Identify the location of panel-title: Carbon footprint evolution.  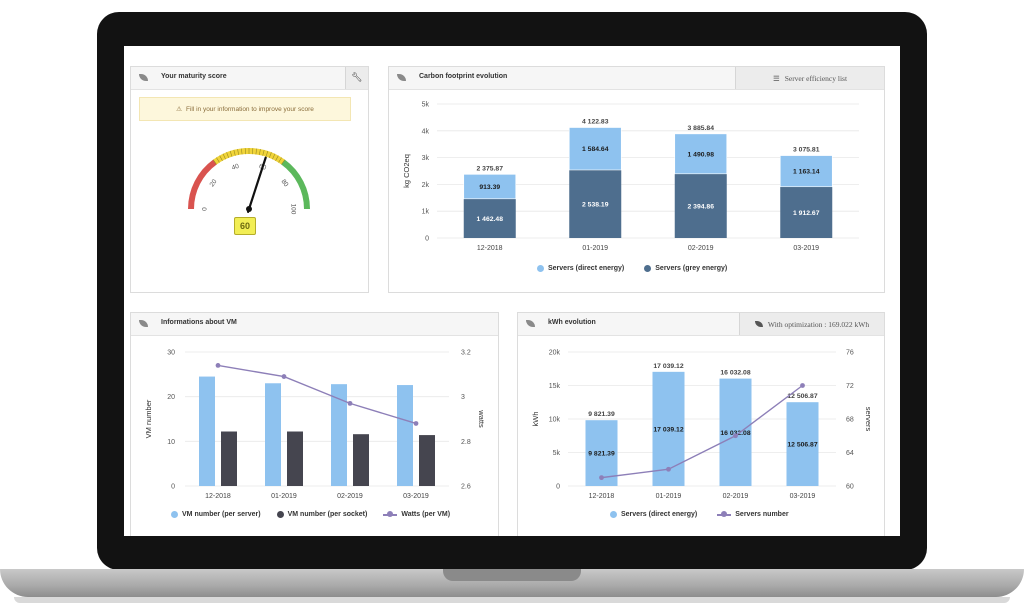
(463, 76).